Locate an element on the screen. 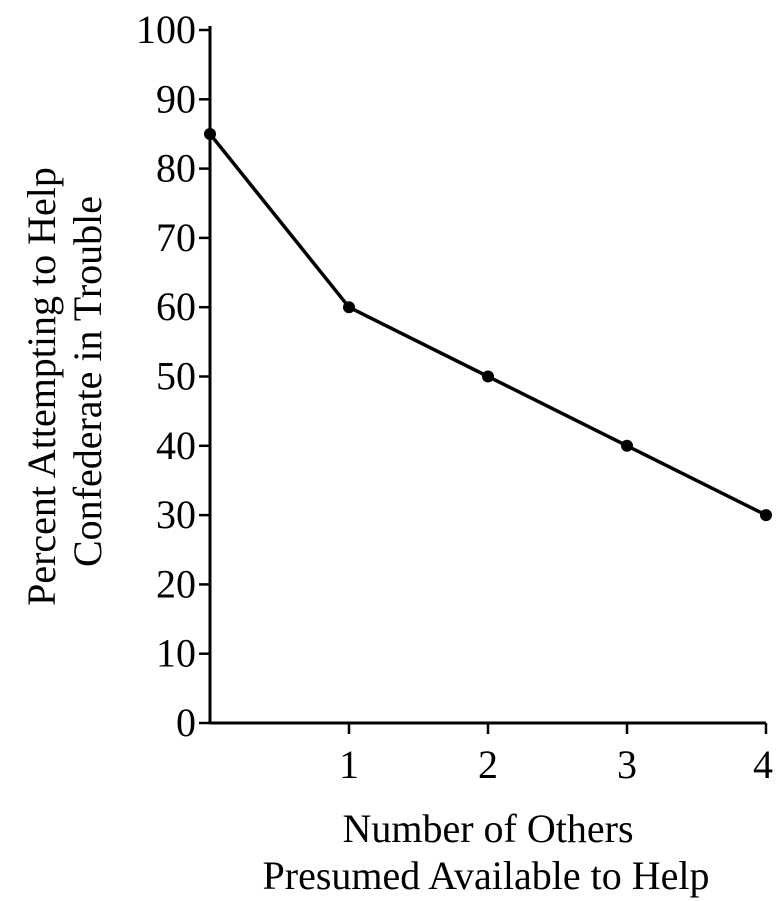 This screenshot has width=776, height=901. y-tick-label: 80 is located at coordinates (176, 168).